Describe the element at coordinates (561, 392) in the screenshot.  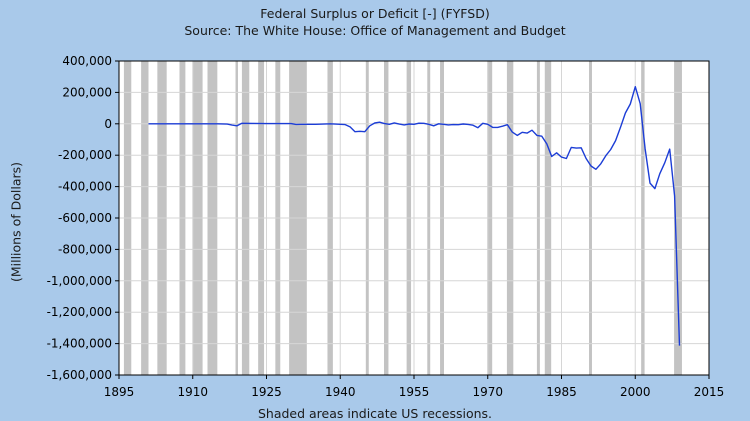
I see `x-tick-label: 1985` at that location.